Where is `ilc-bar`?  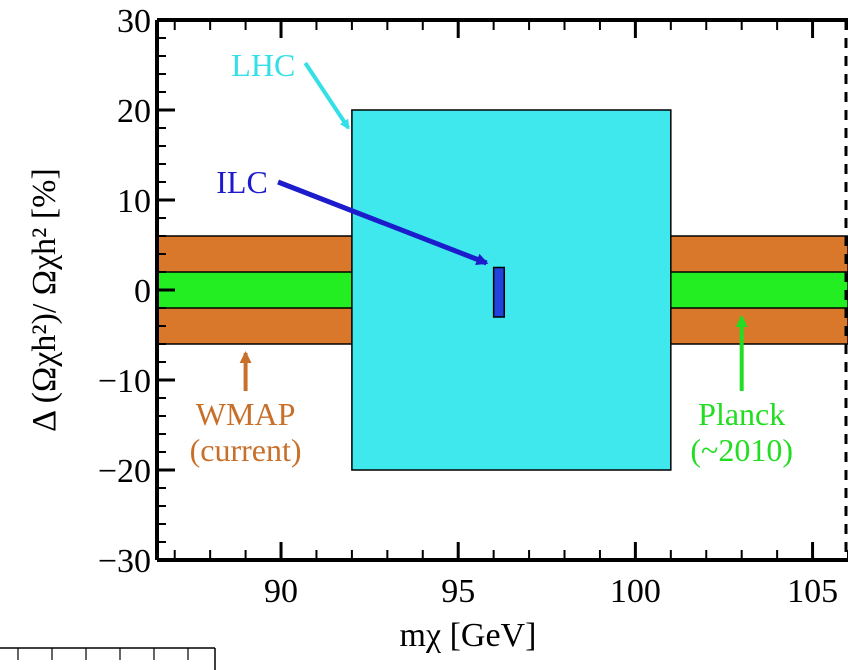
ilc-bar is located at coordinates (499, 292).